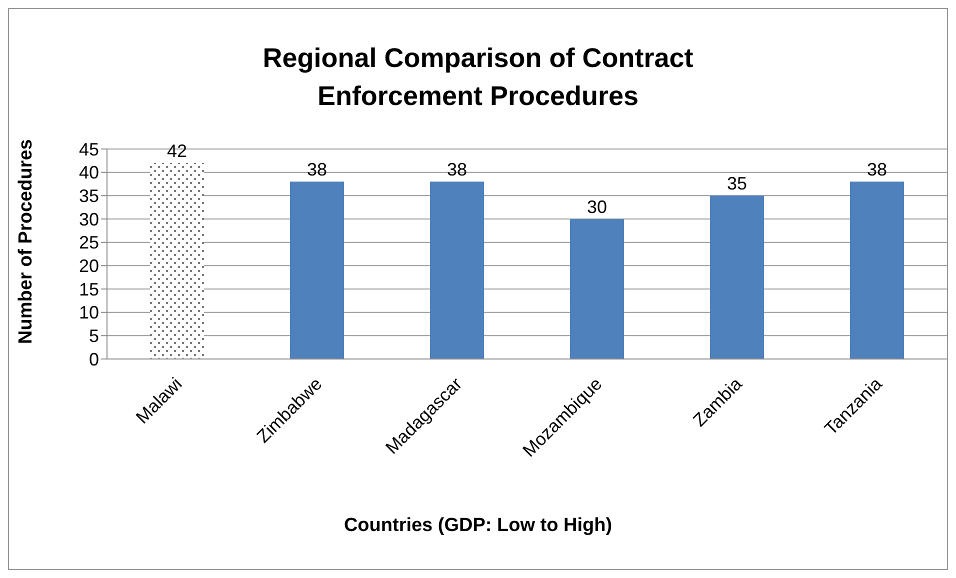  What do you see at coordinates (177, 151) in the screenshot?
I see `data-label: 42` at bounding box center [177, 151].